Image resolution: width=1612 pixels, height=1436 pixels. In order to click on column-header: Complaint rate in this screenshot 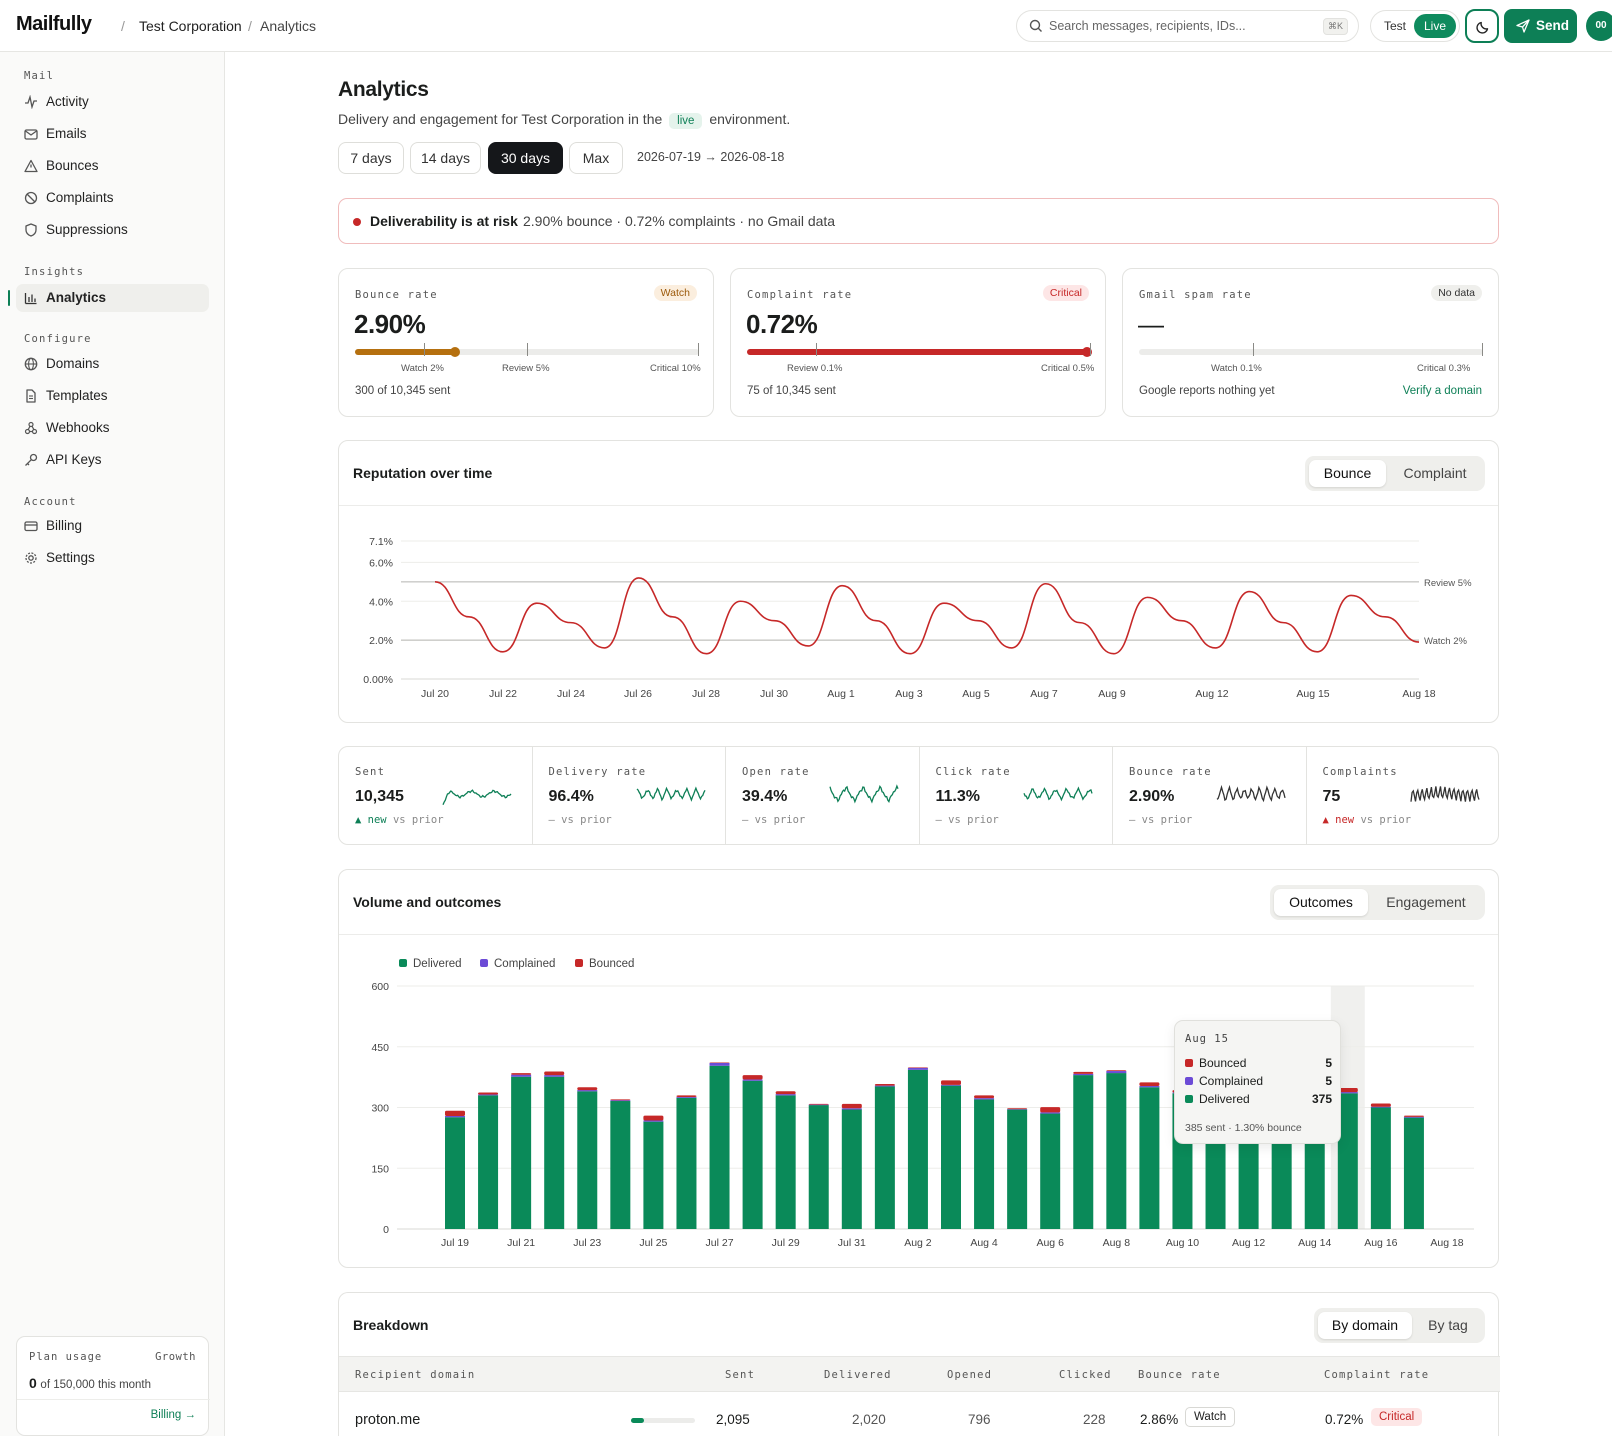, I will do `click(1377, 1375)`.